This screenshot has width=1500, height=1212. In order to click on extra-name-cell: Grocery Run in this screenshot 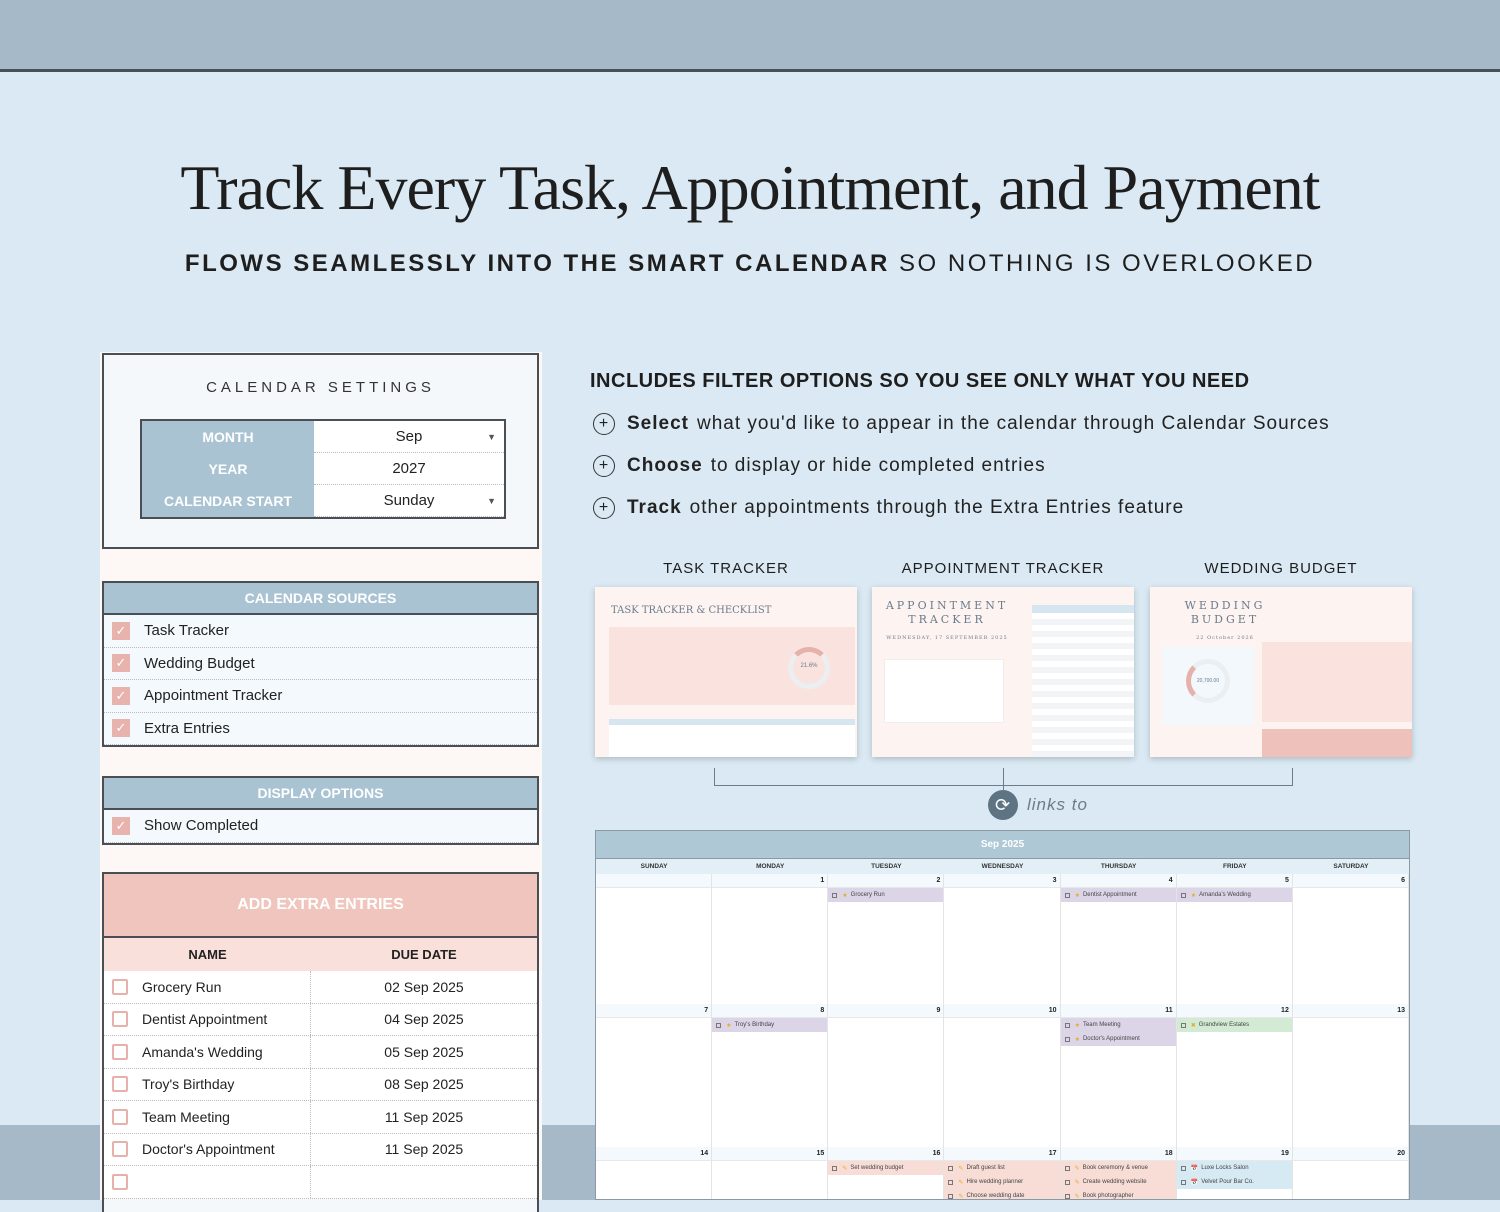, I will do `click(207, 987)`.